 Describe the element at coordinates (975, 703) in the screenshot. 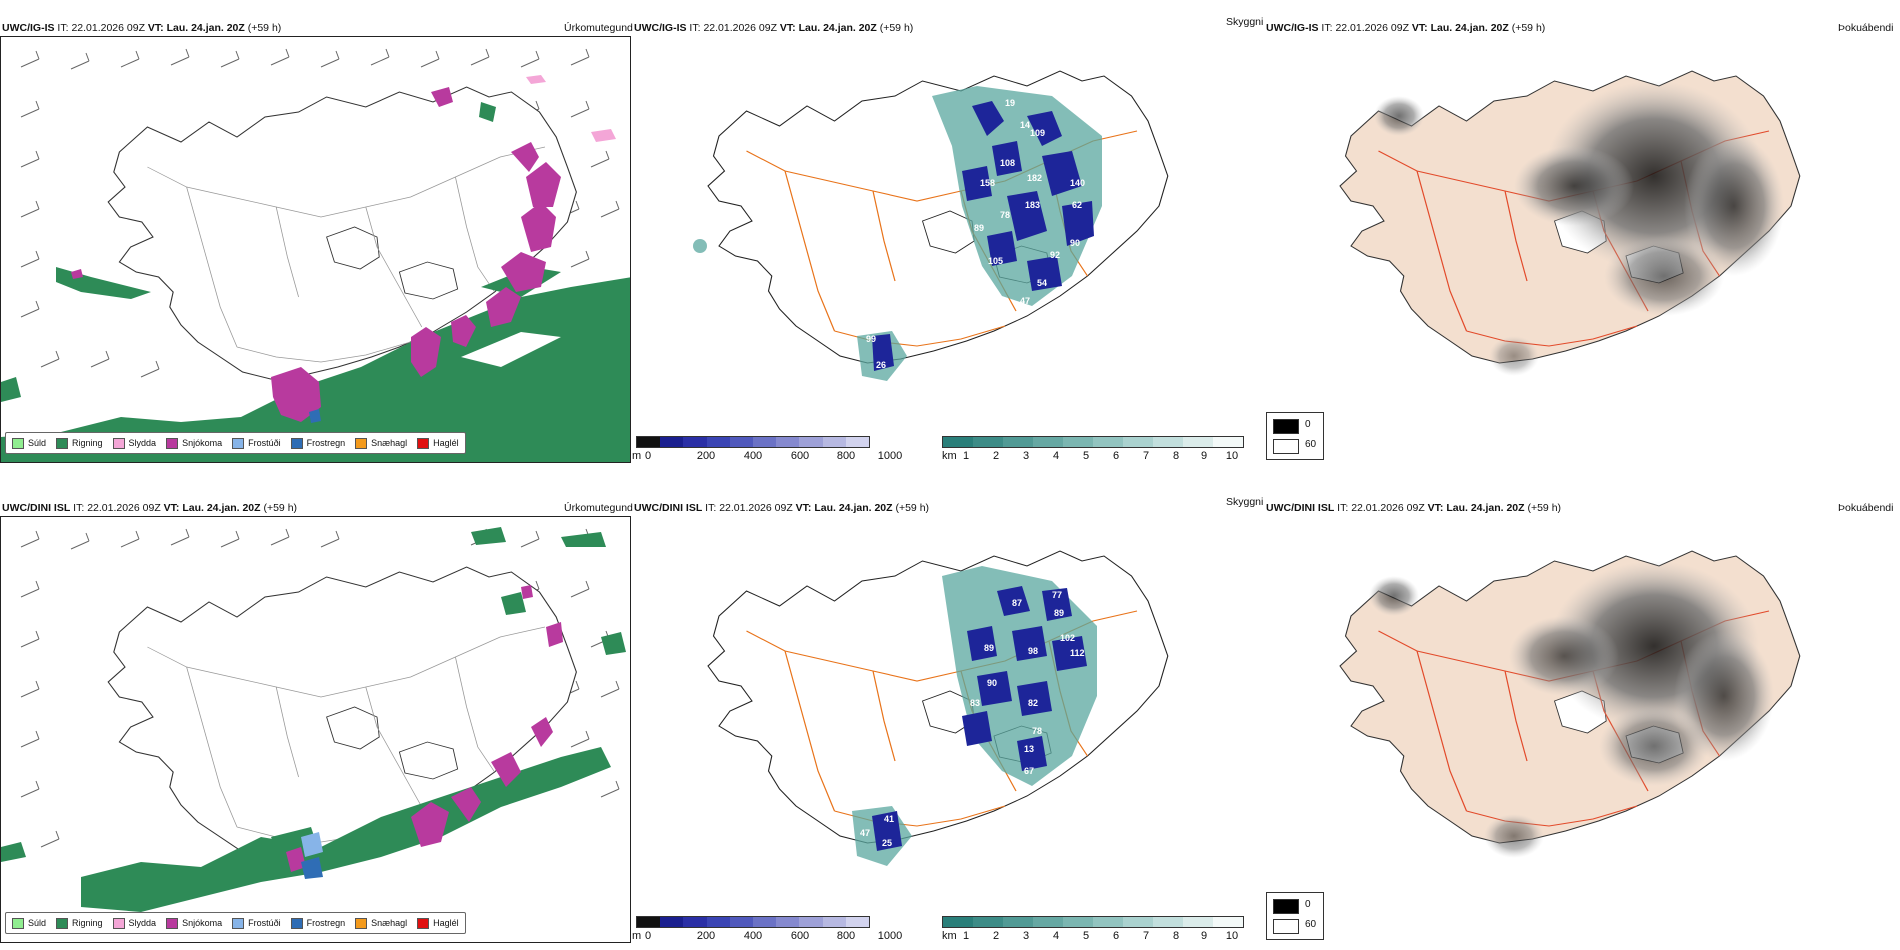

I see `svg-text: 83` at that location.